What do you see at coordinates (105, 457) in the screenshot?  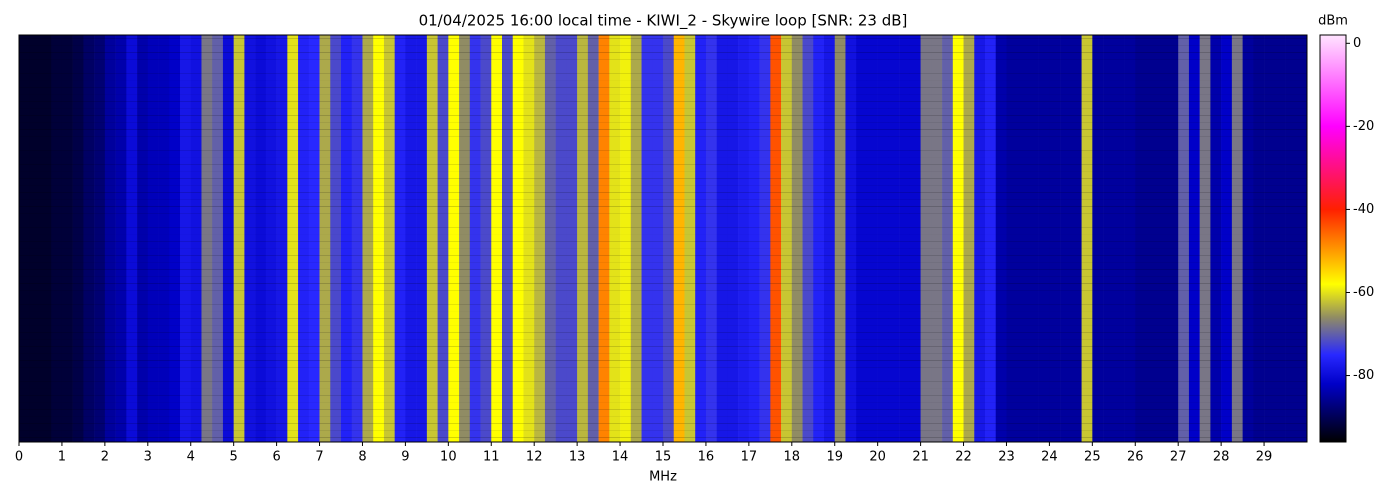 I see `x-tick-label: 2` at bounding box center [105, 457].